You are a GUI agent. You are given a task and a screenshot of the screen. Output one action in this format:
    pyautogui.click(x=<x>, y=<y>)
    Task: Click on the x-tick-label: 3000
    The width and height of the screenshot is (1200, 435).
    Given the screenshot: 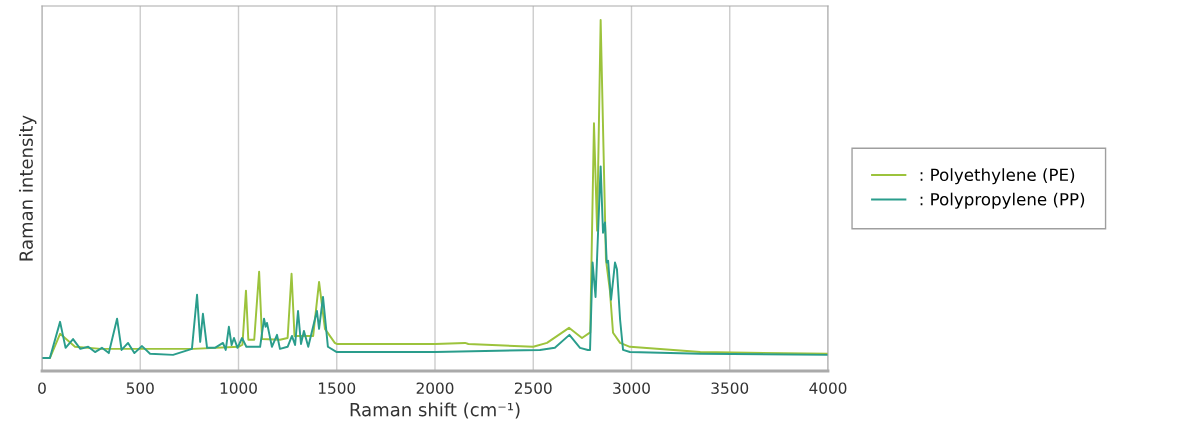 What is the action you would take?
    pyautogui.click(x=631, y=388)
    